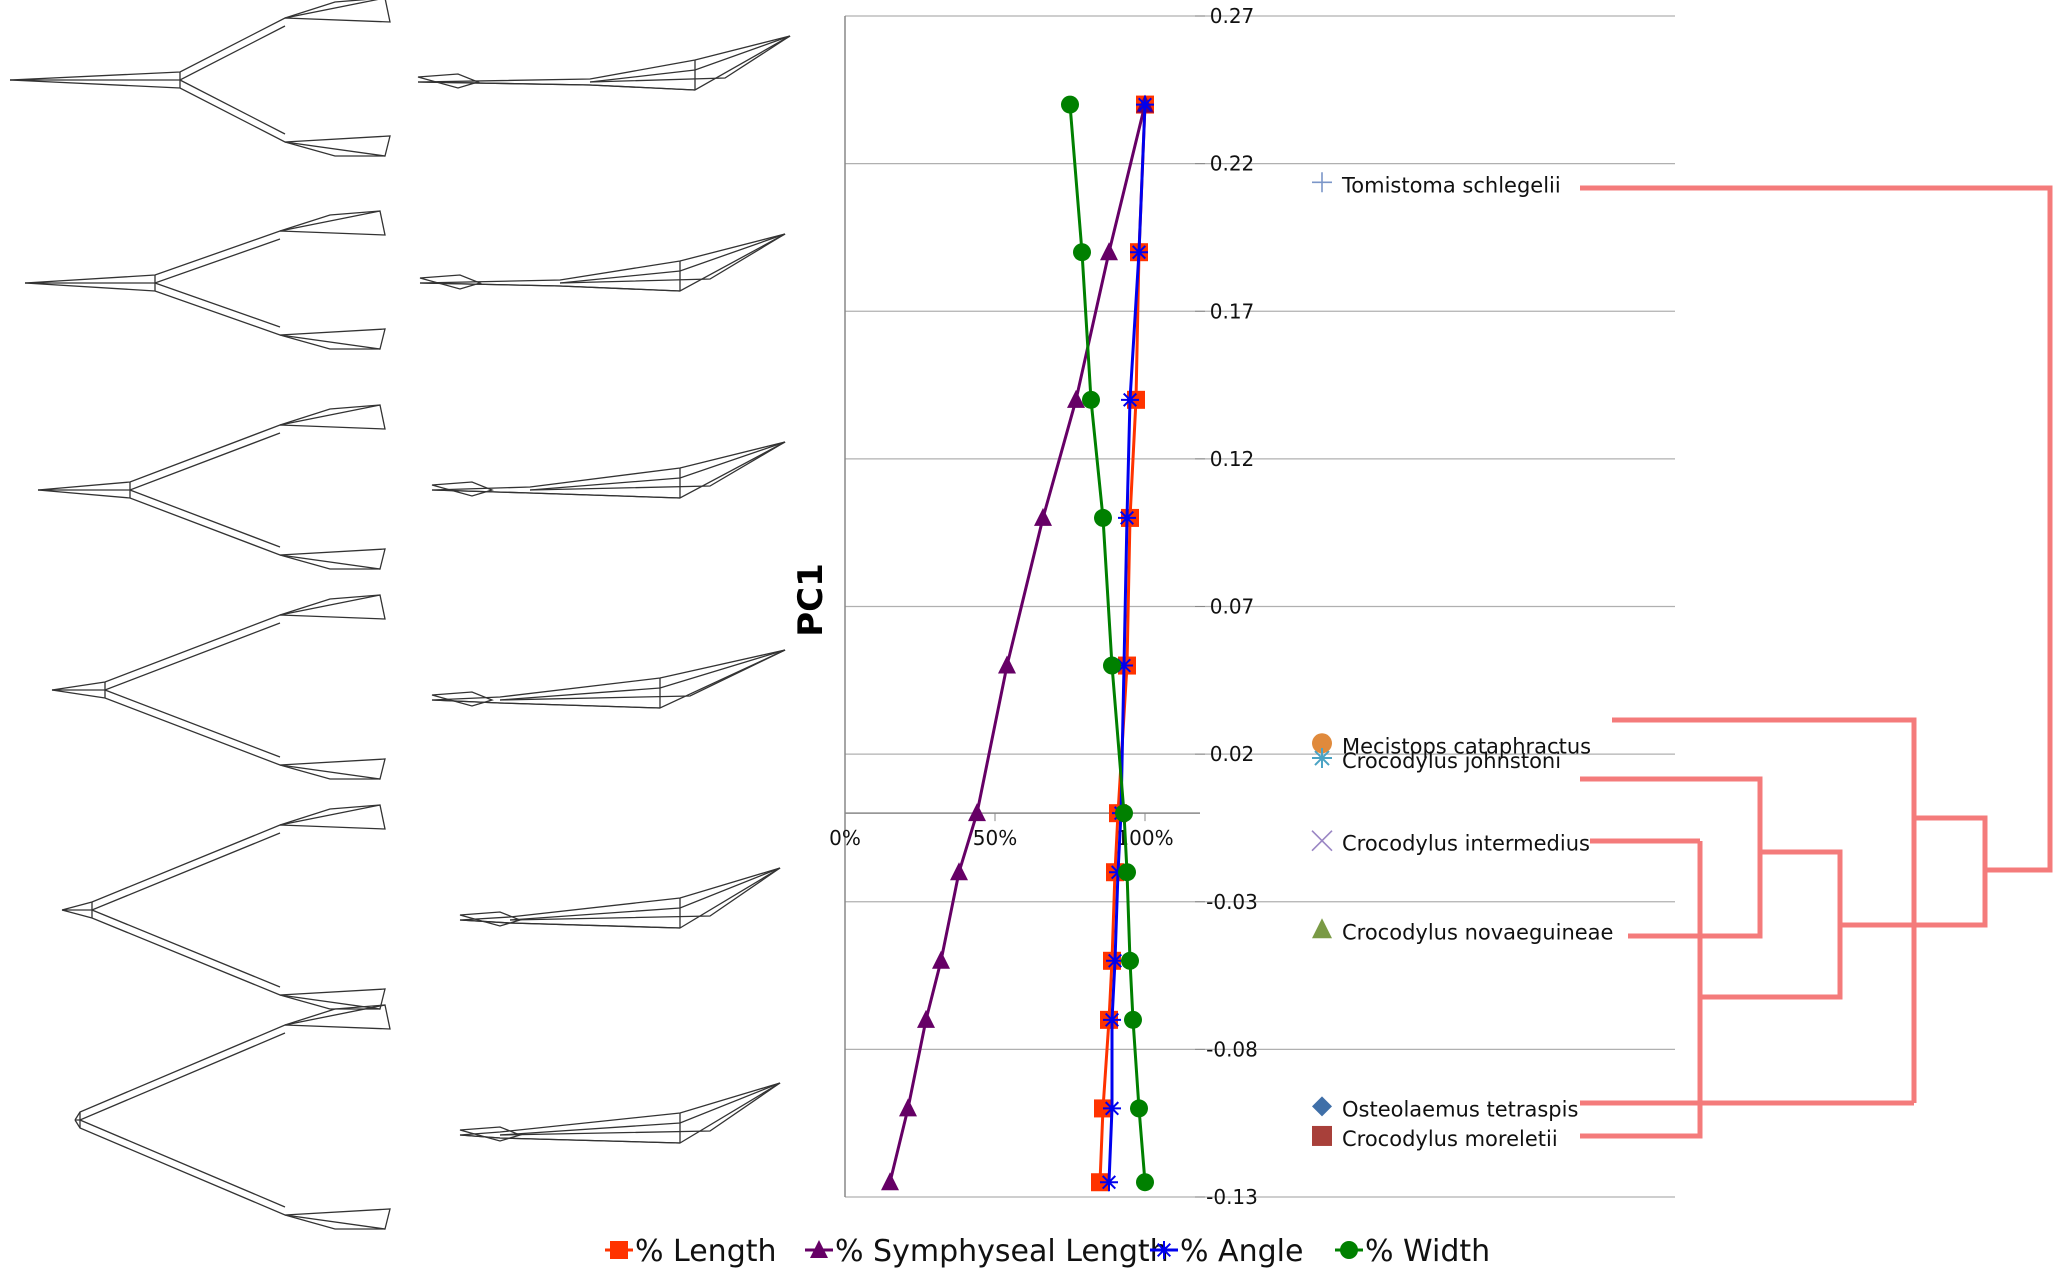 This screenshot has height=1276, width=2063. I want to click on species-label: Crocodylus johnstoni, so click(1451, 761).